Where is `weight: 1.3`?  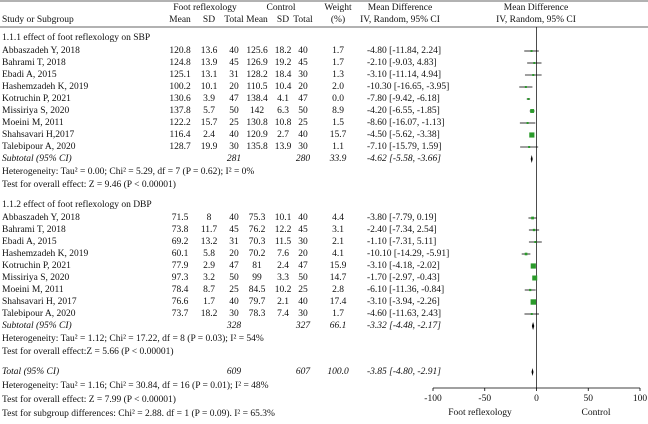
weight: 1.3 is located at coordinates (338, 75).